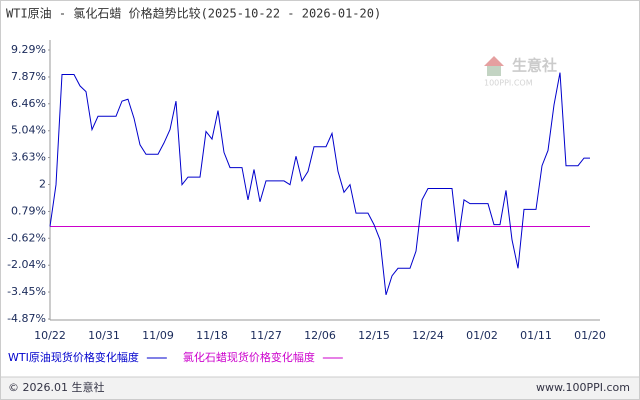 The width and height of the screenshot is (640, 400). Describe the element at coordinates (266, 335) in the screenshot. I see `x-tick-label: 11/27` at that location.